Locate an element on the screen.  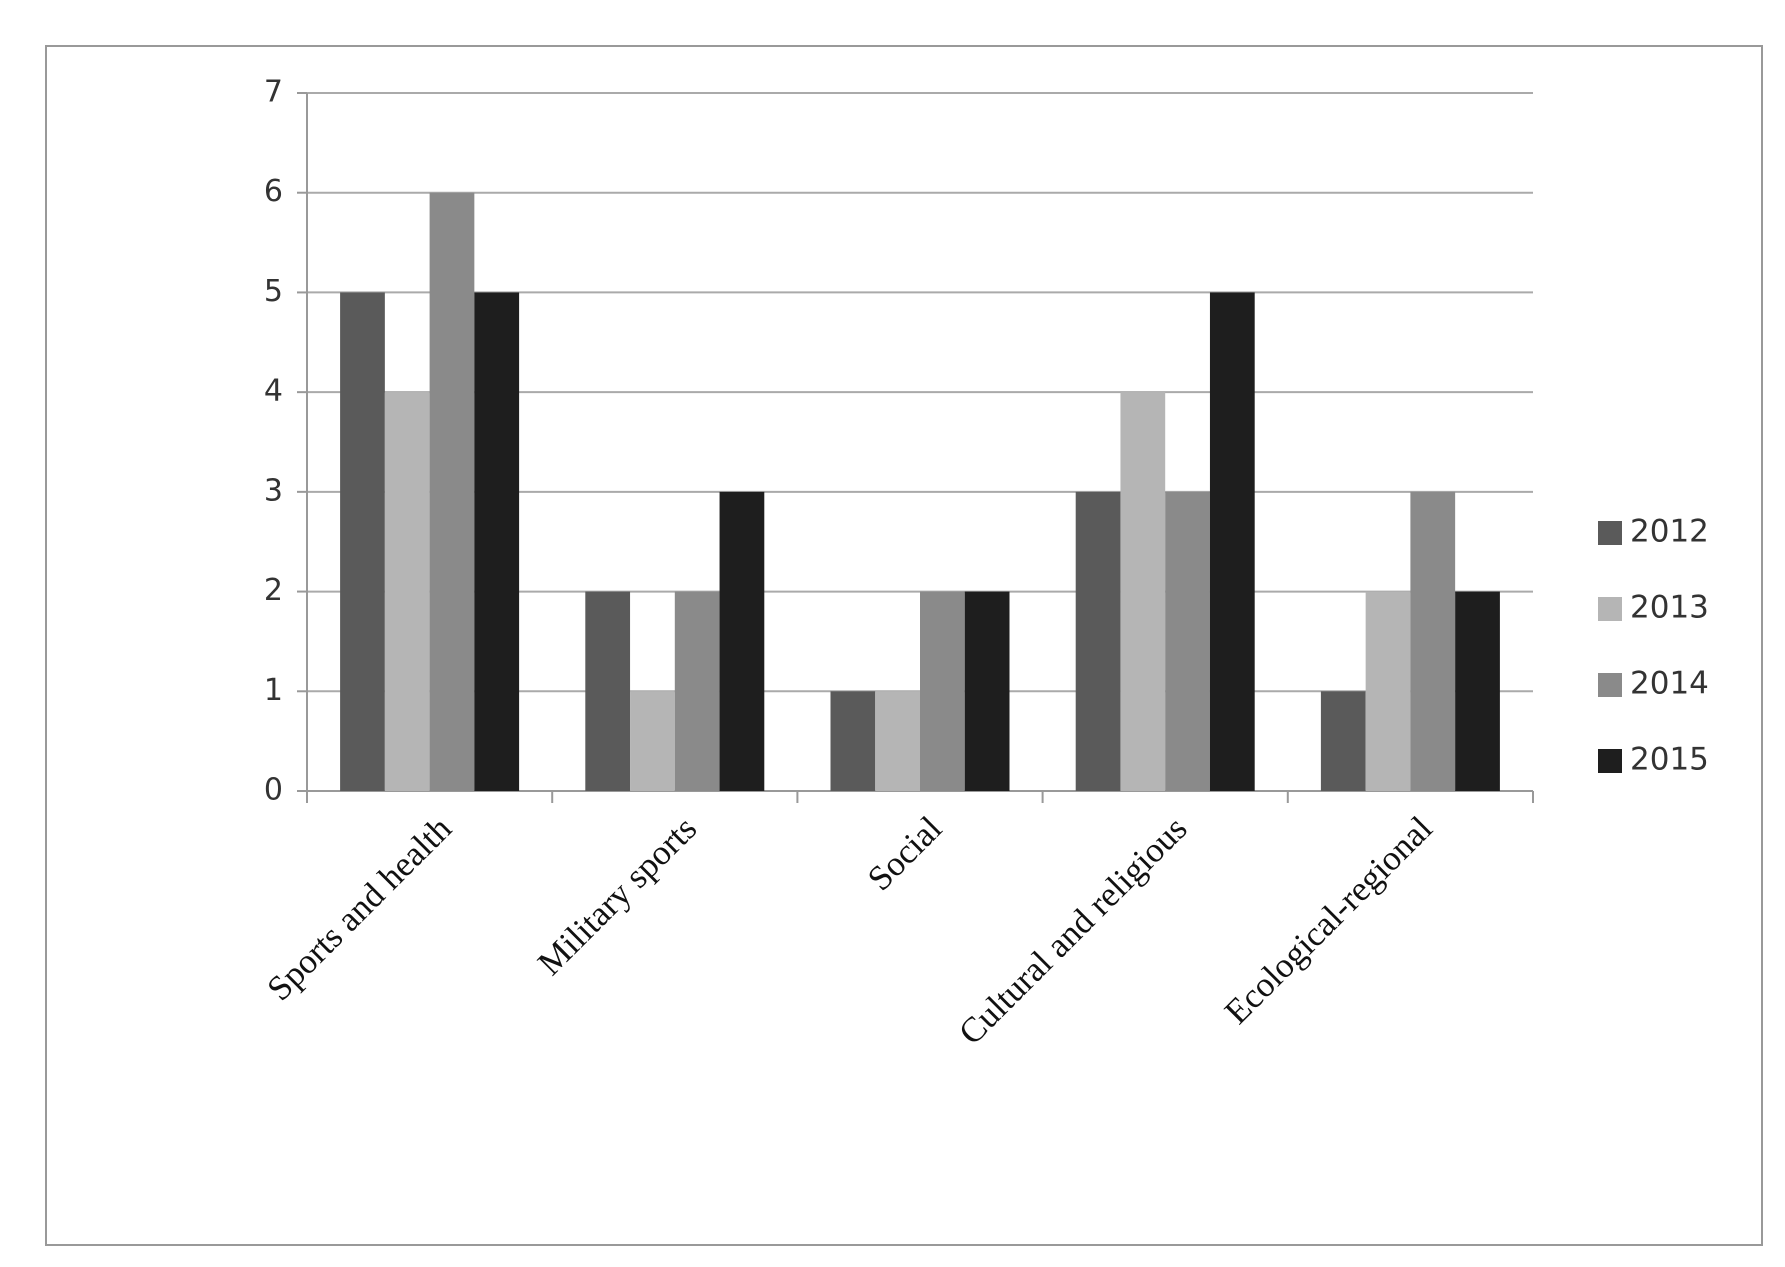
y-tick-label: 4 is located at coordinates (273, 391).